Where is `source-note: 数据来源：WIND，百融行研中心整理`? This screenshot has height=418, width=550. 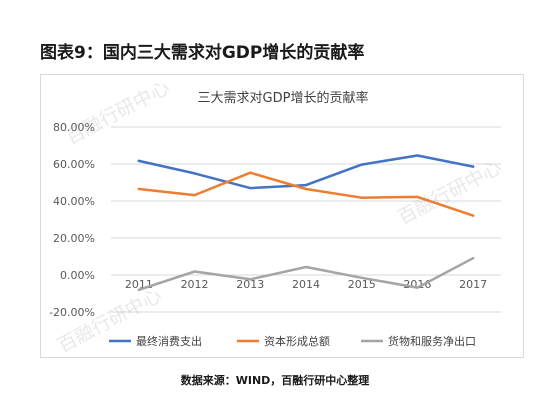 source-note: 数据来源：WIND，百融行研中心整理 is located at coordinates (275, 380).